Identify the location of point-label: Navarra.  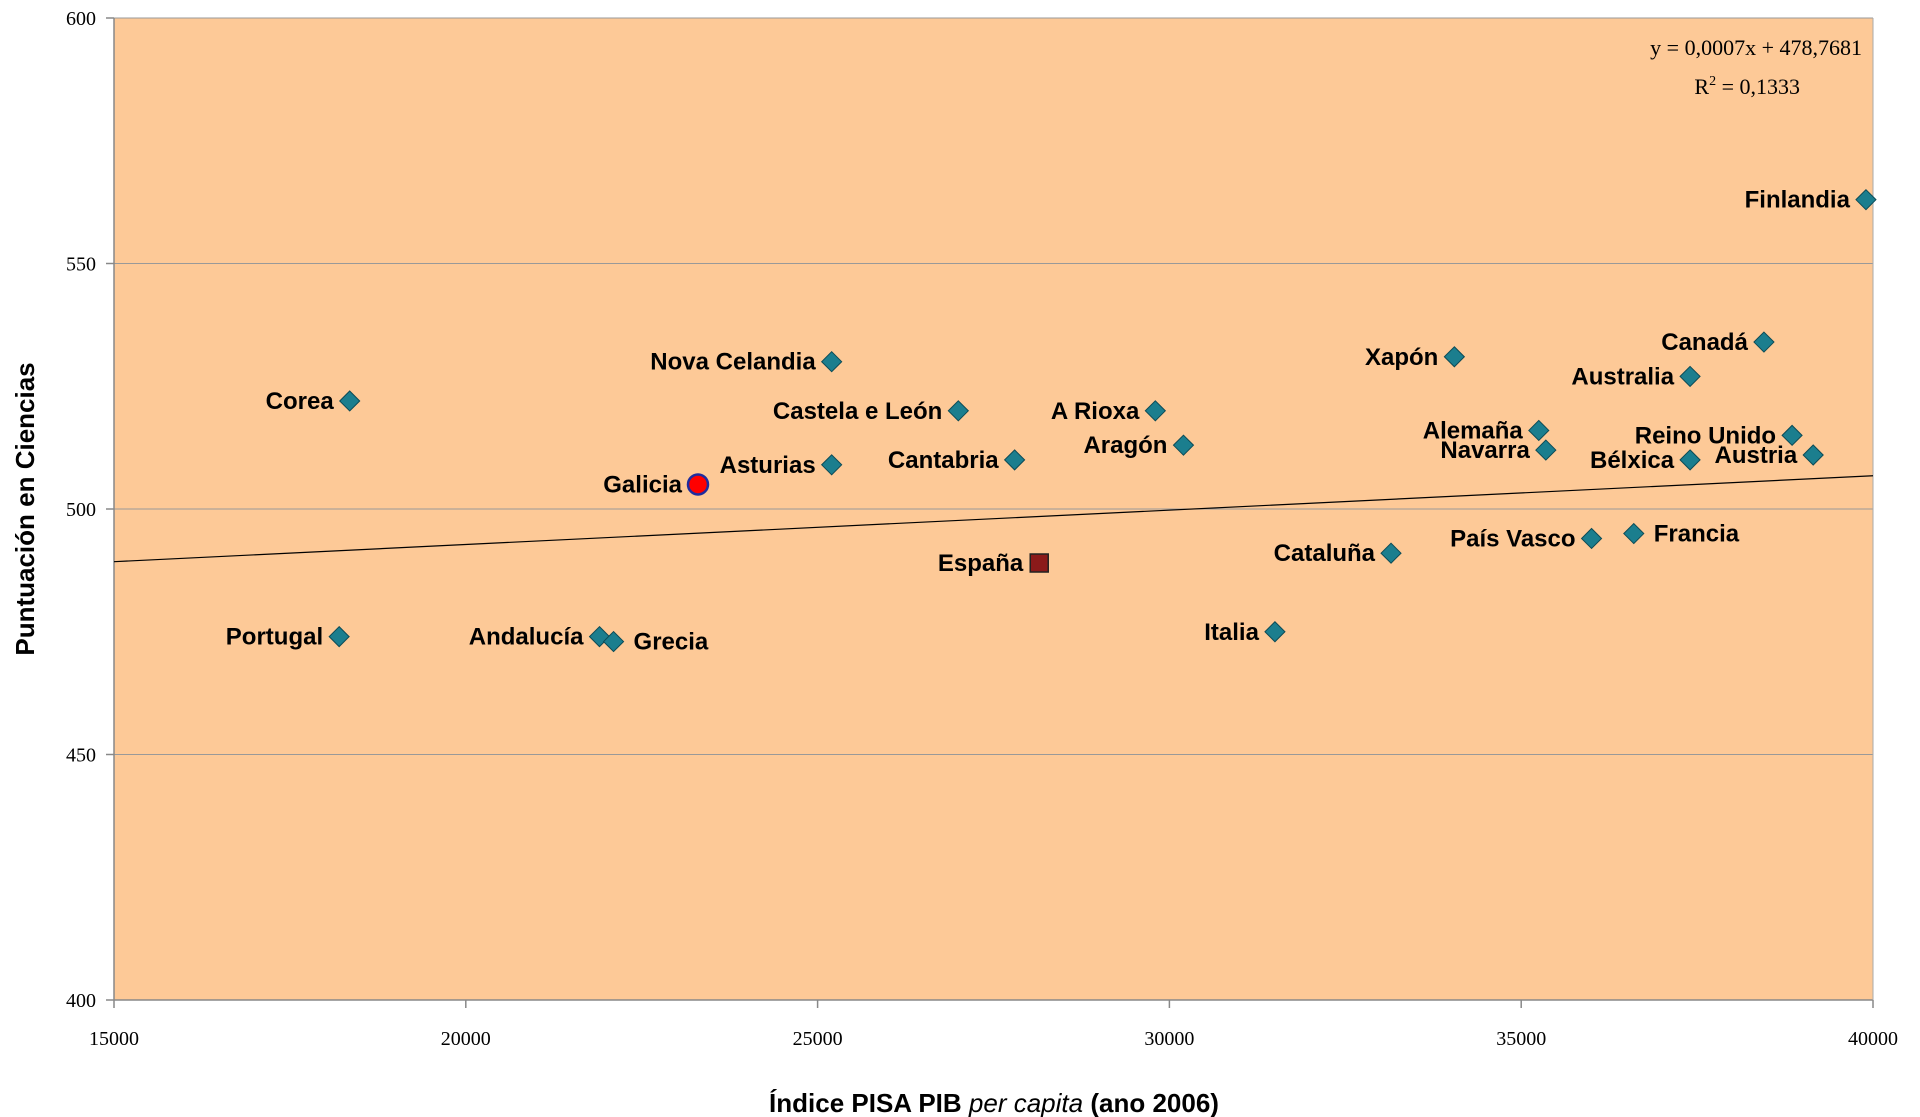
(1485, 450).